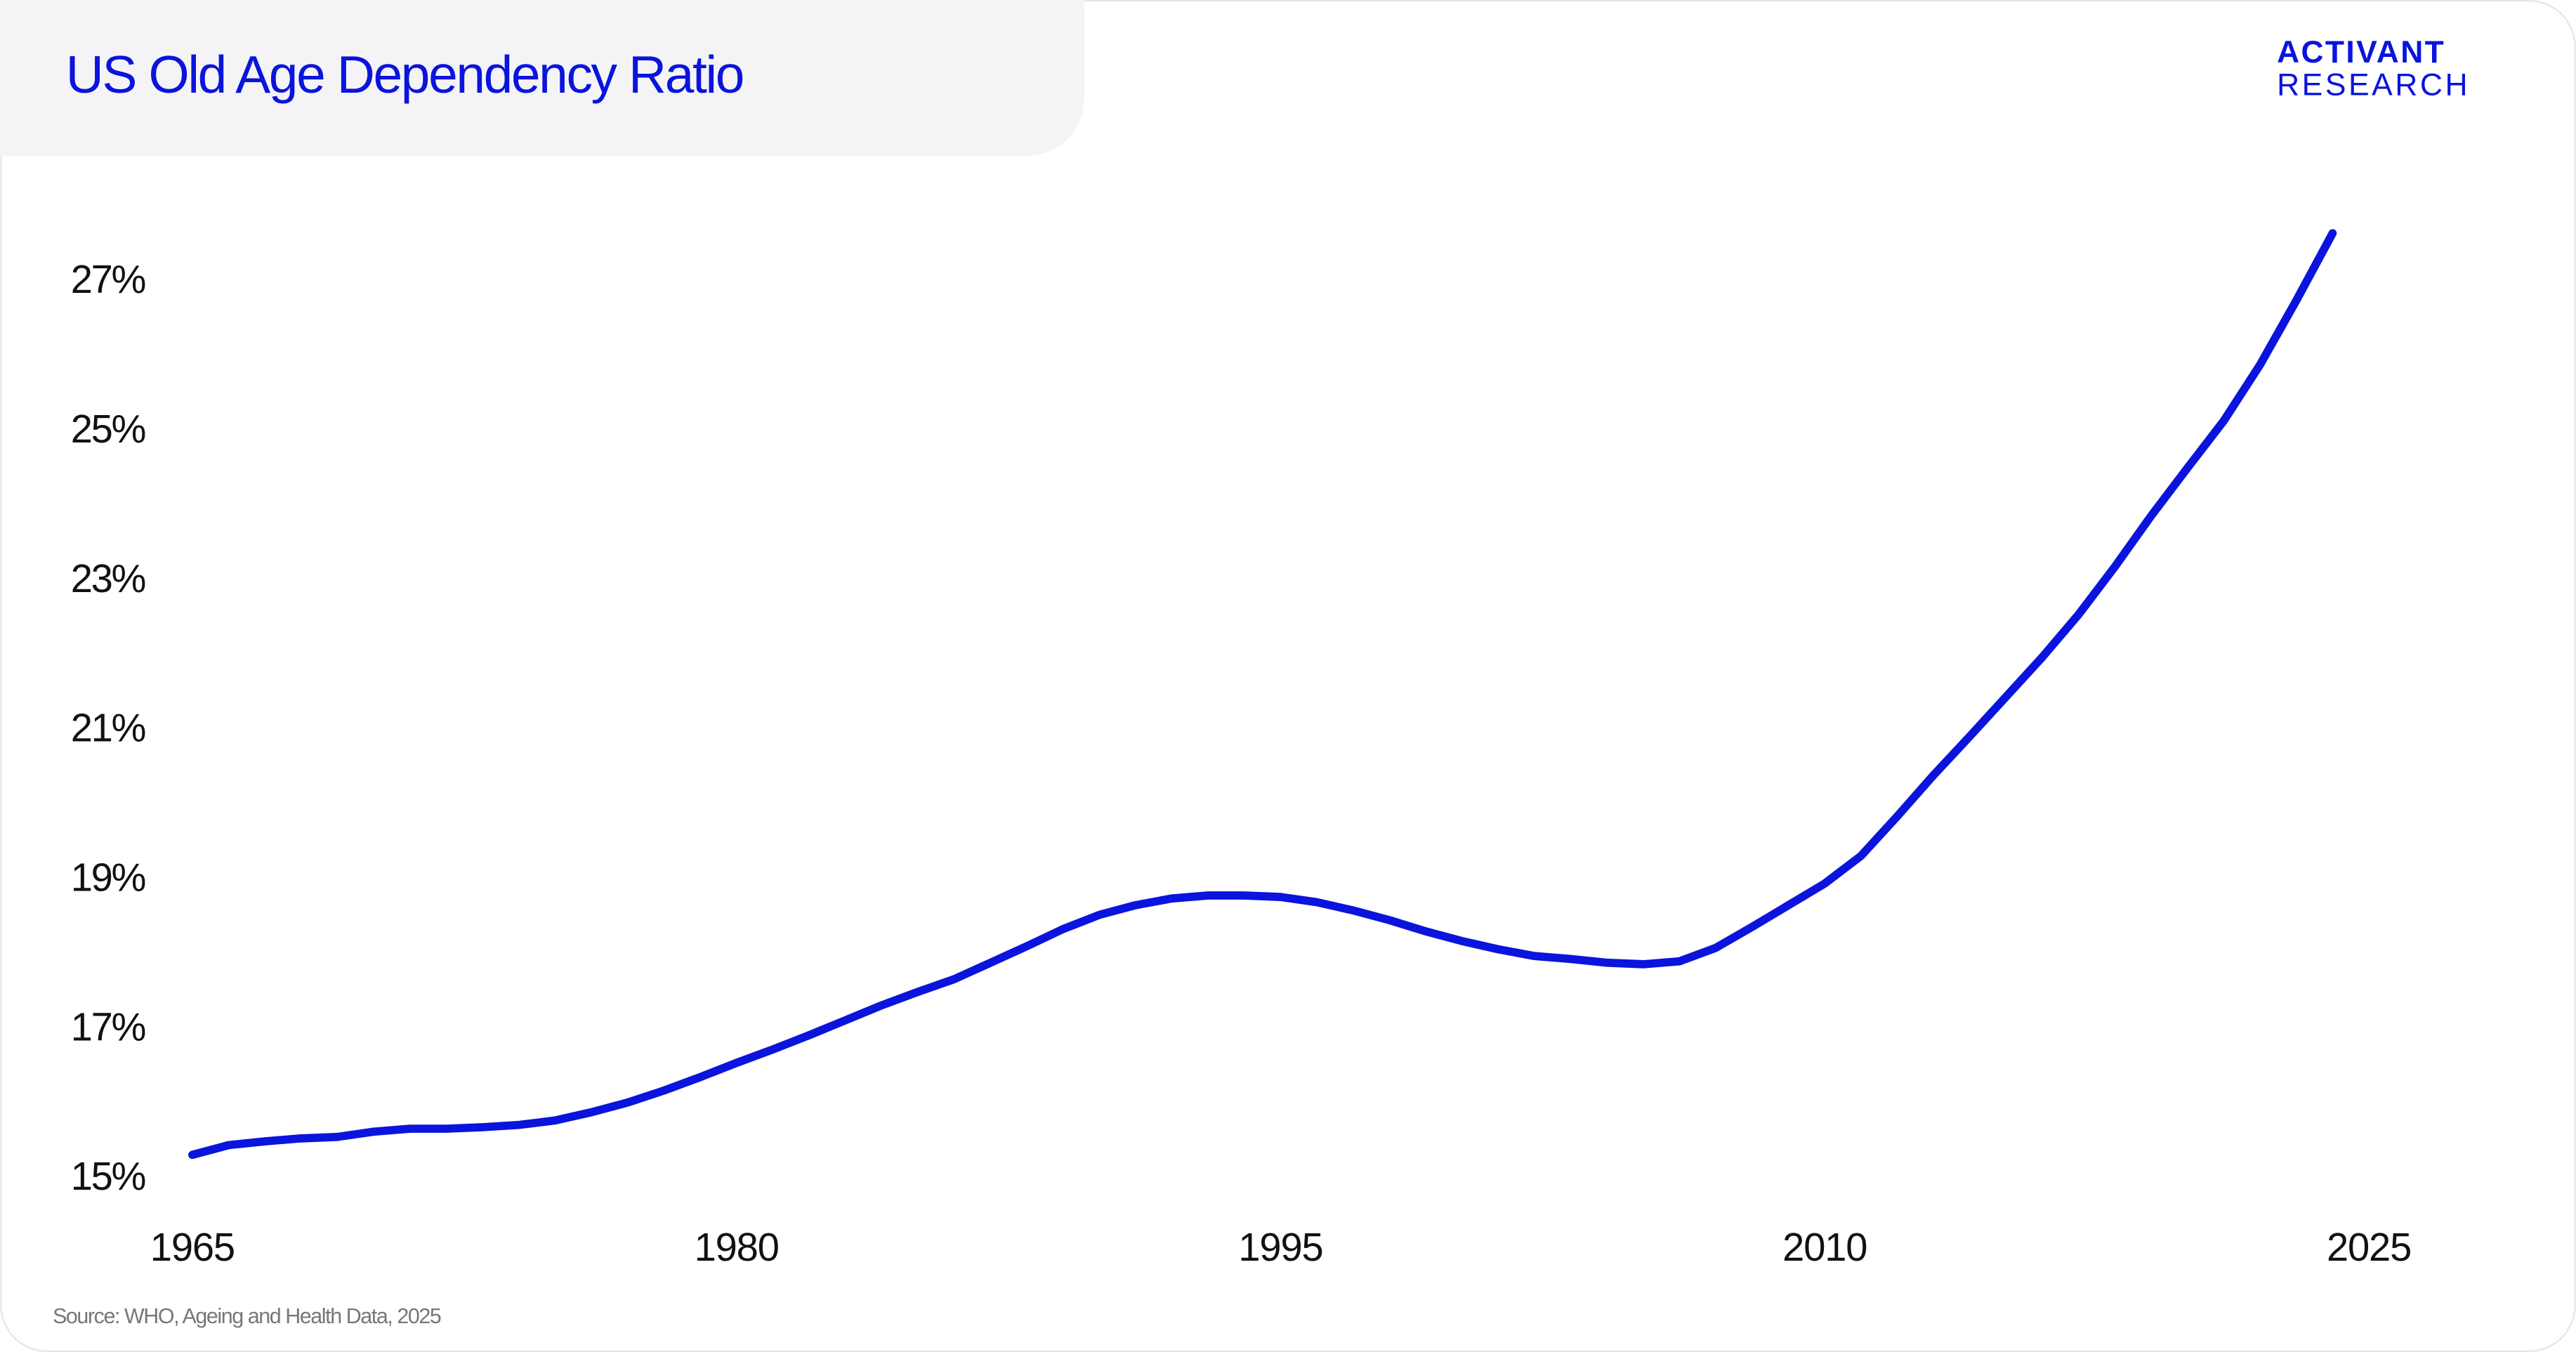 The image size is (2576, 1352). Describe the element at coordinates (192, 1247) in the screenshot. I see `x-tick-label: 1965` at that location.